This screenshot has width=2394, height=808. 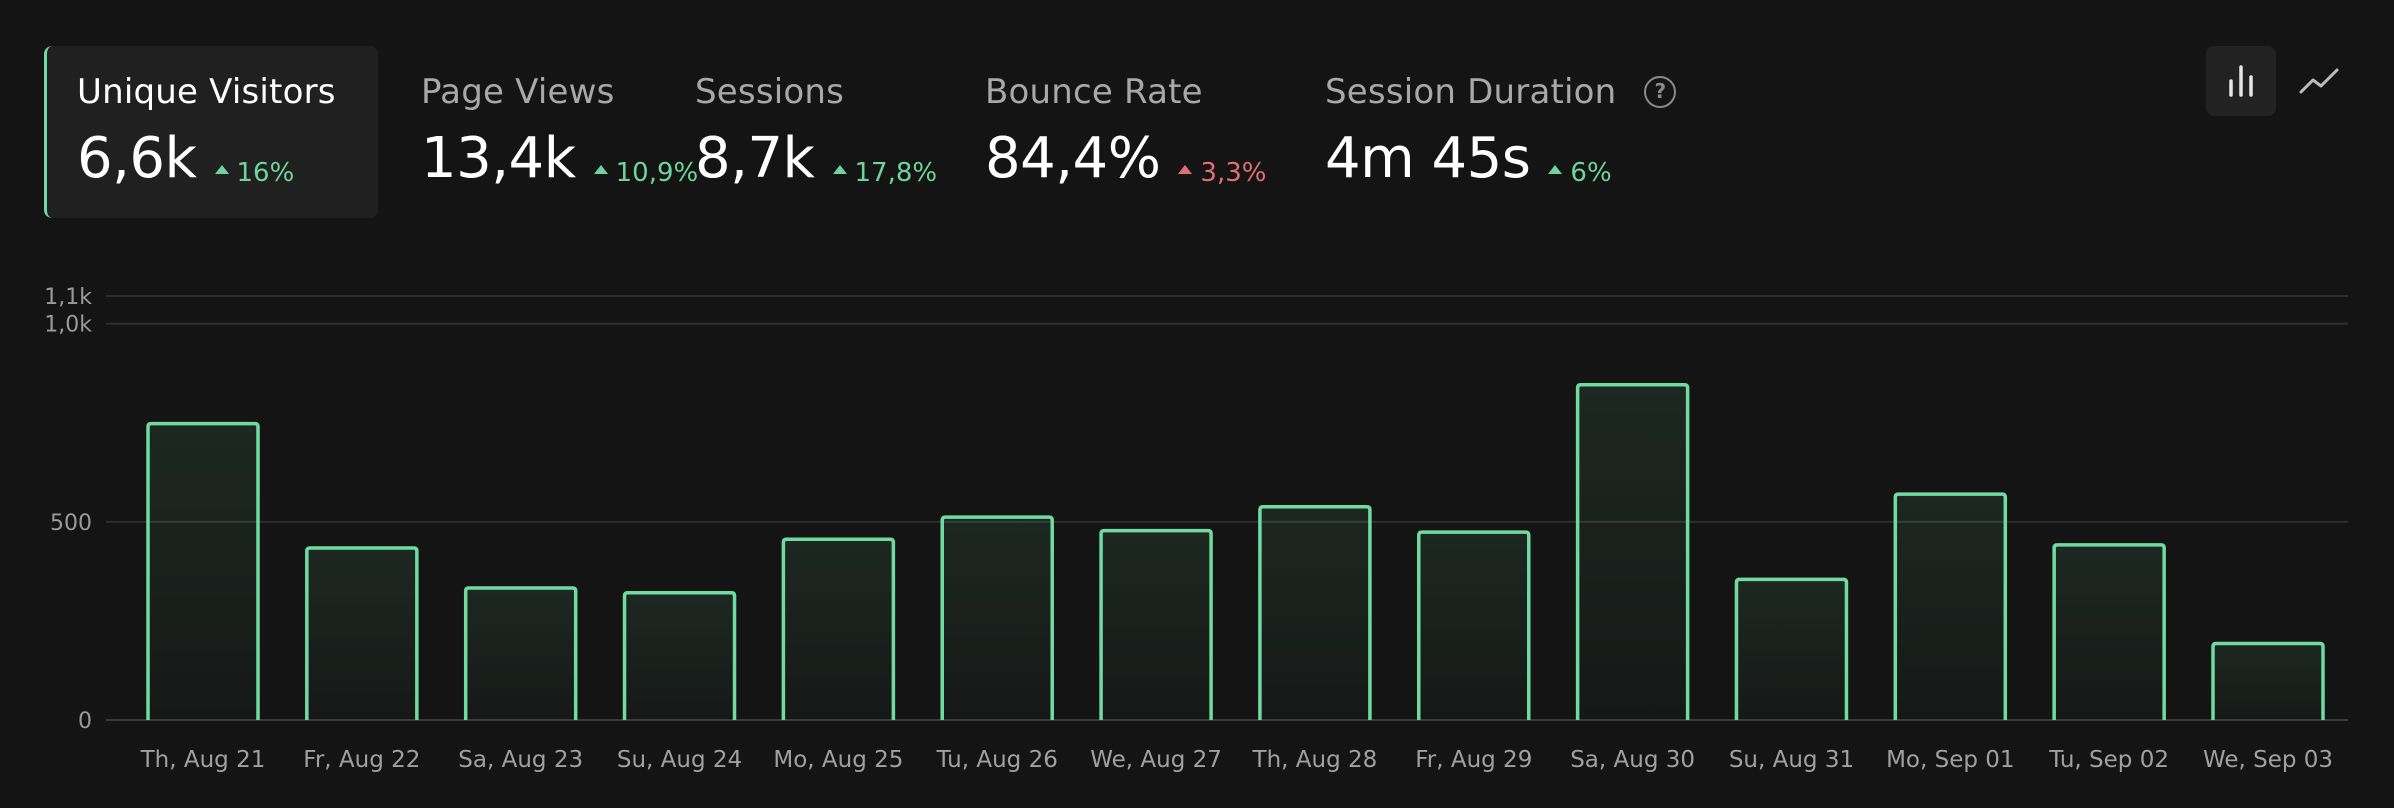 I want to click on metric-change-value: 16%, so click(x=265, y=172).